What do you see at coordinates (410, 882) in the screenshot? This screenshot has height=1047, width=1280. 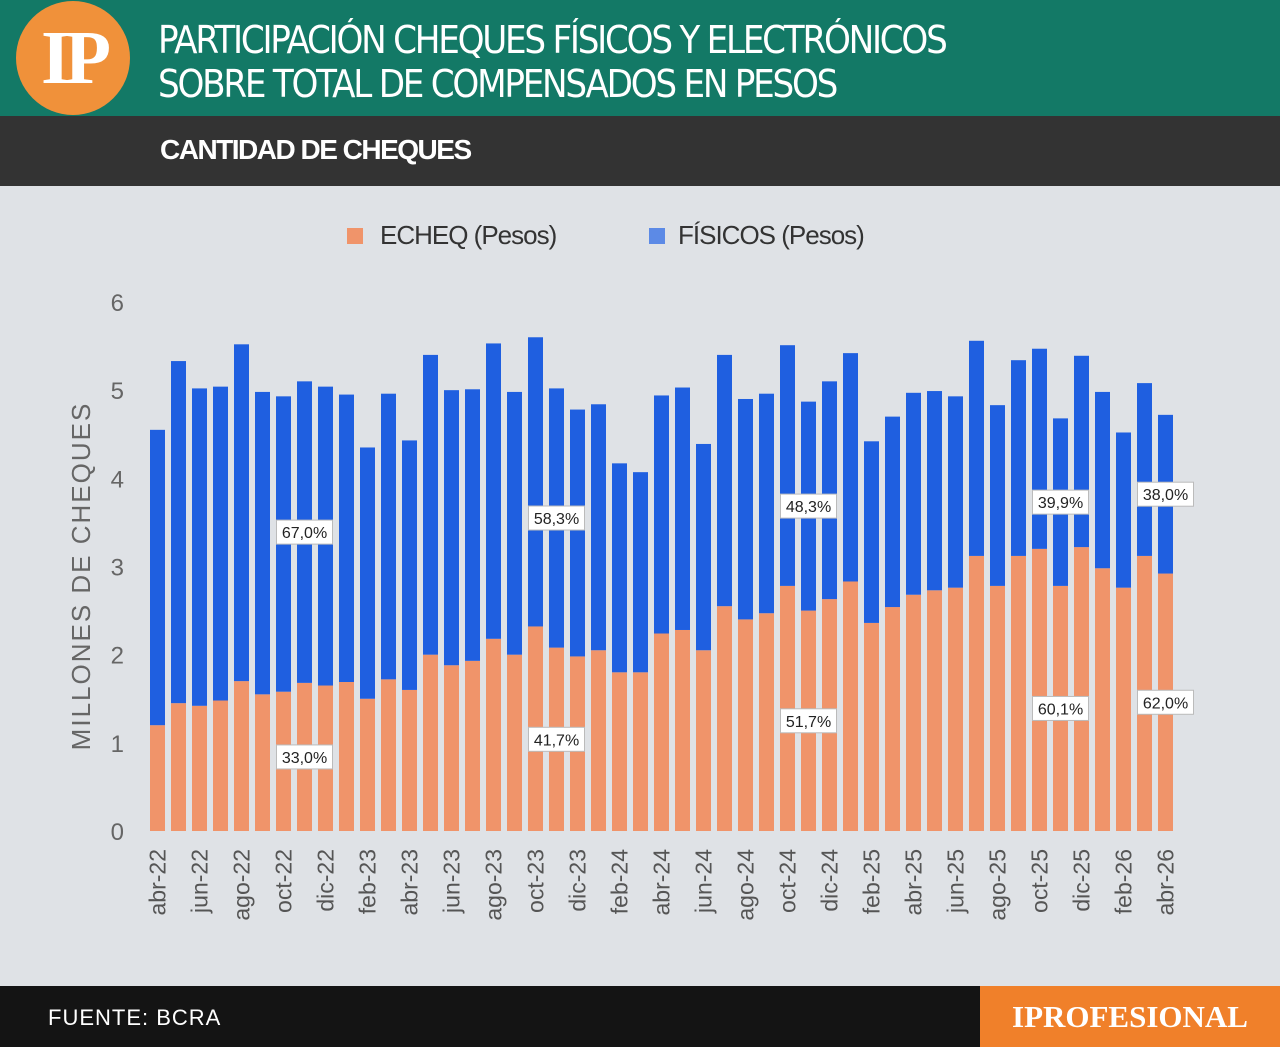 I see `x-tick-label-abr-23: abr-23` at bounding box center [410, 882].